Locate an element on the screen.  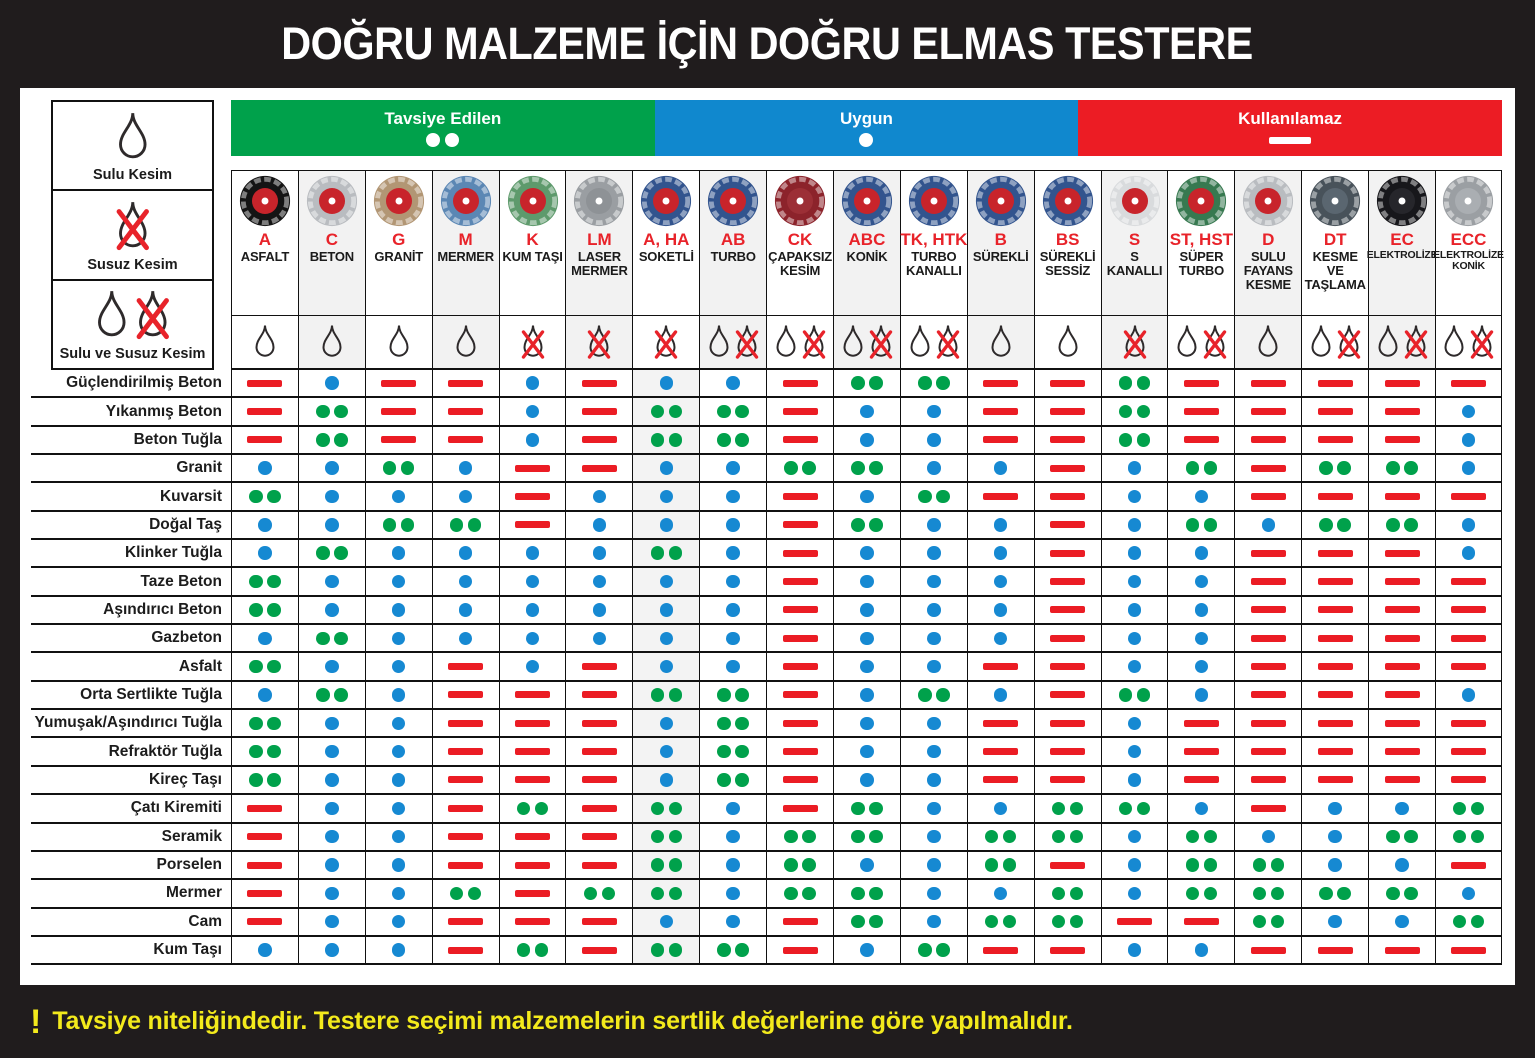
cutting-mode-wet: Sulu Kesim is located at coordinates (132, 147).